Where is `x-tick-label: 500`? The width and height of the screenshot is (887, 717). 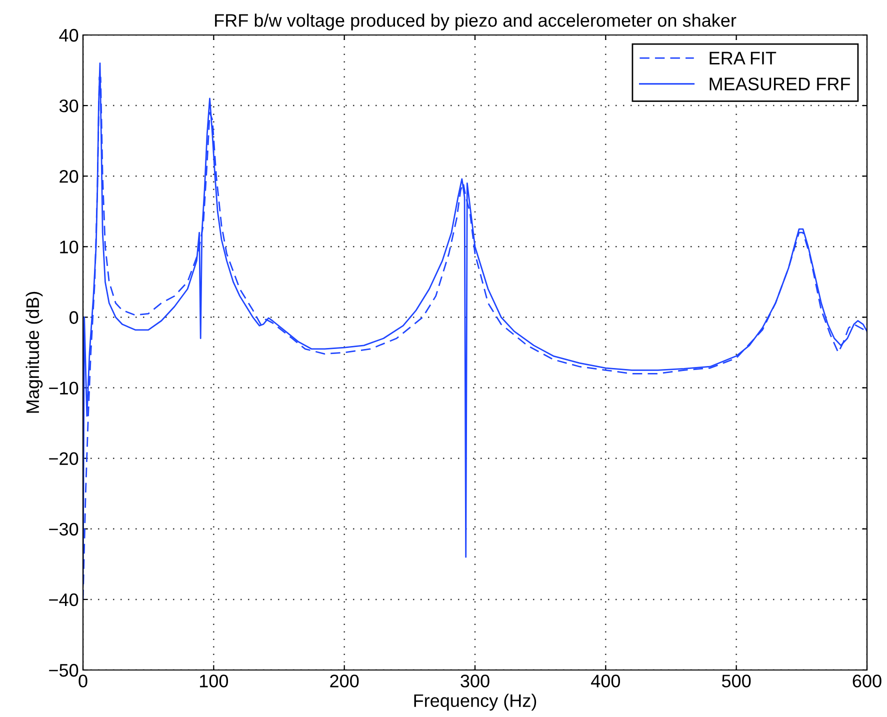 x-tick-label: 500 is located at coordinates (736, 681).